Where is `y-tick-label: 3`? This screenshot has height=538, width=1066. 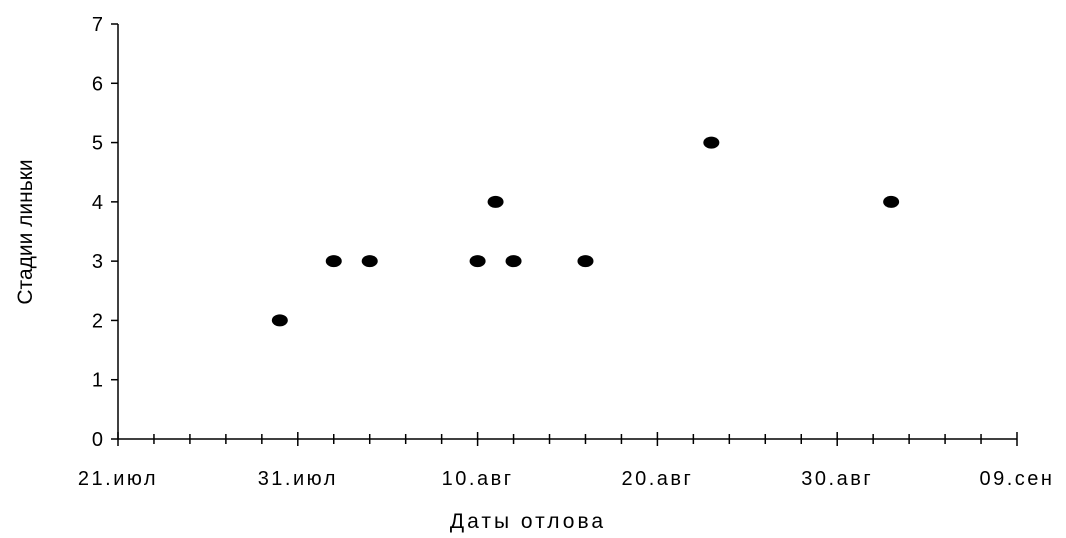
y-tick-label: 3 is located at coordinates (97, 262).